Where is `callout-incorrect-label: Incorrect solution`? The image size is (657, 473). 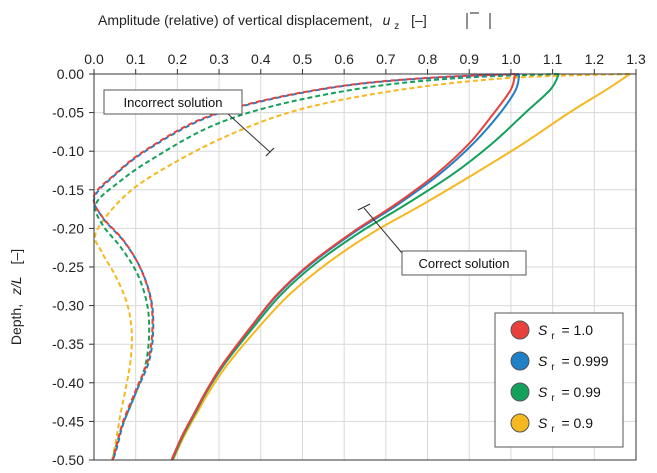
callout-incorrect-label: Incorrect solution is located at coordinates (173, 102).